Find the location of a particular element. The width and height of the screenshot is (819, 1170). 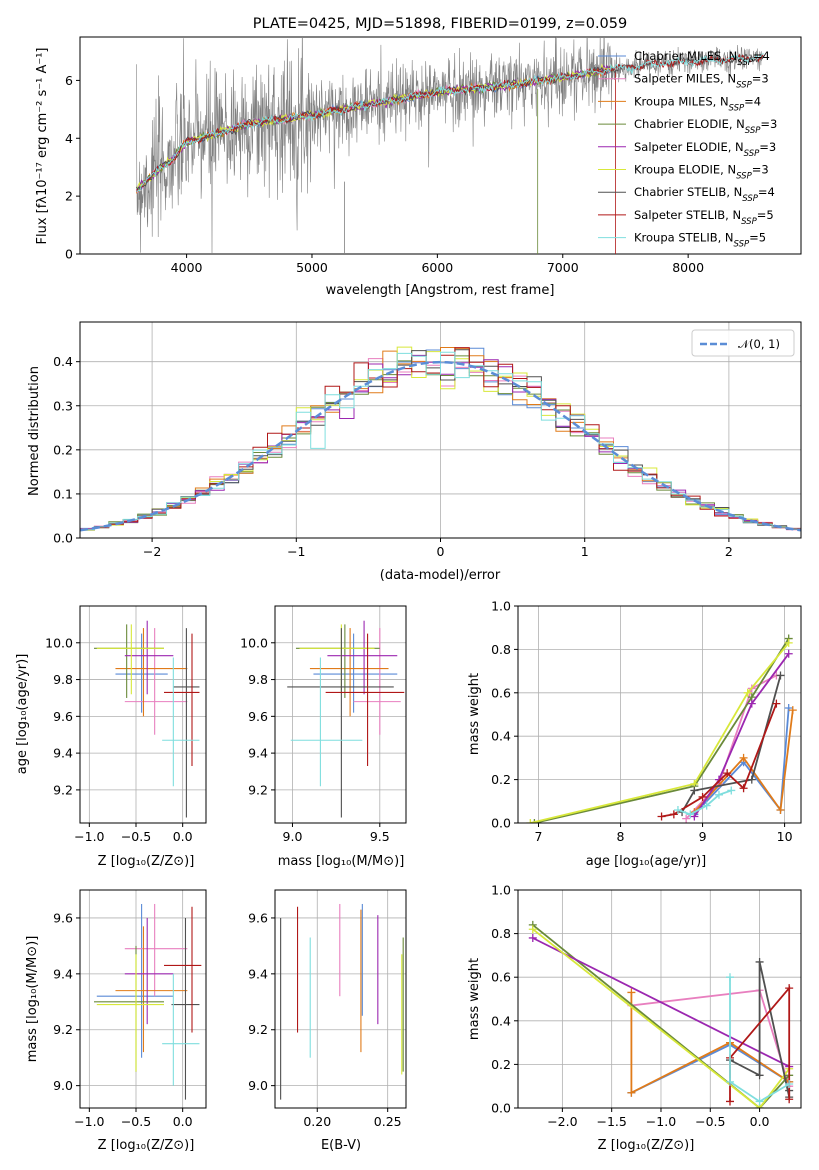

x-tick-label: 0 is located at coordinates (441, 551).